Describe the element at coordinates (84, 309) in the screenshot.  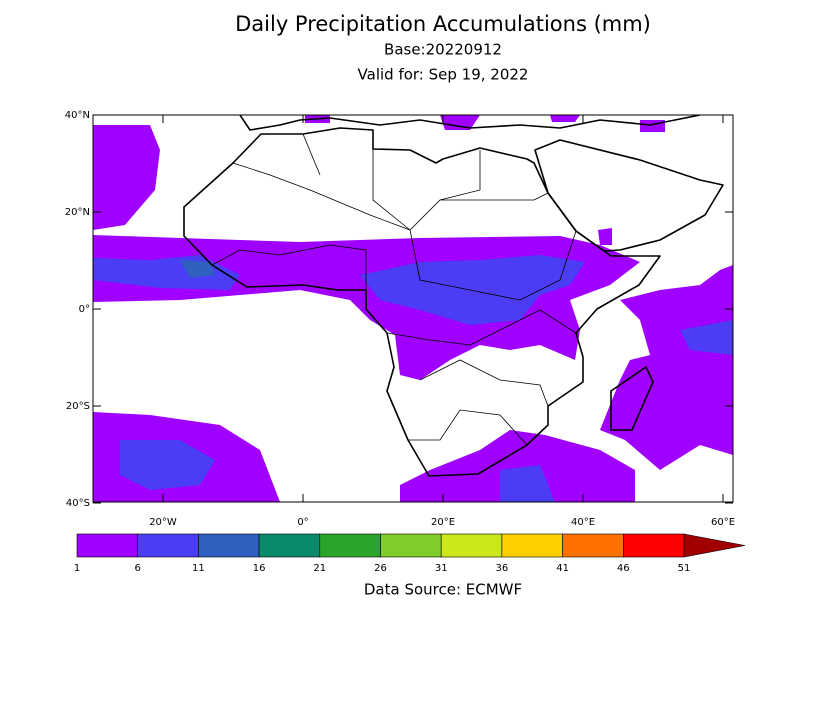
I see `lat-tick-label: 0°` at that location.